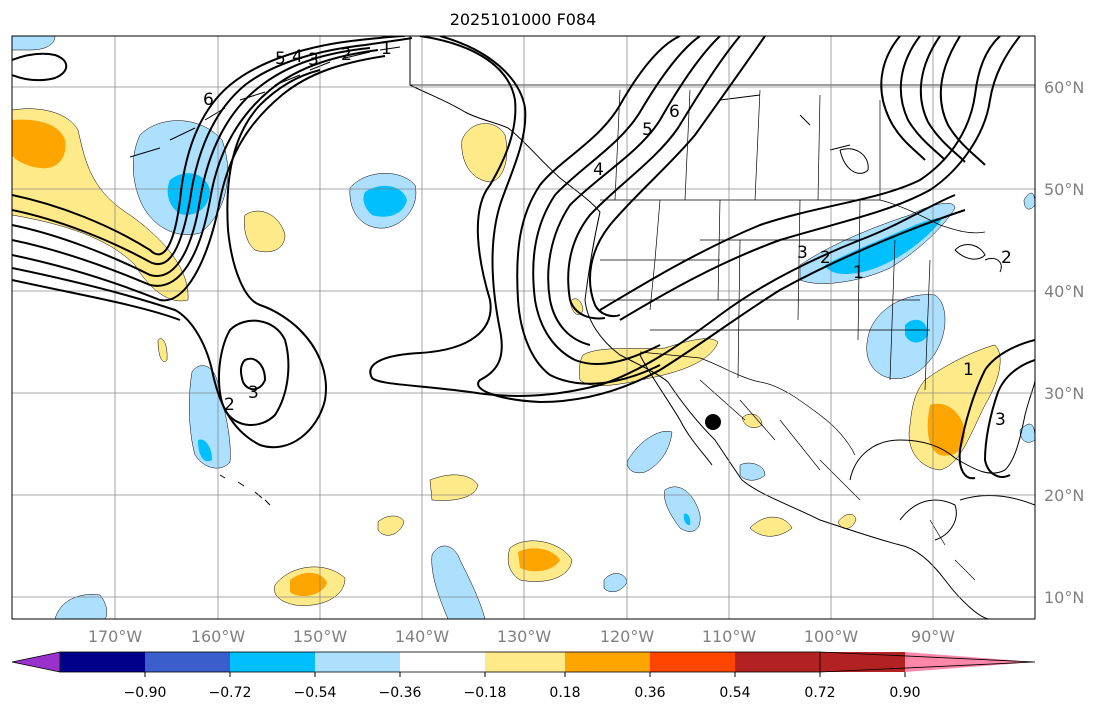  I want to click on gulf-of-mexico-coast, so click(942, 430).